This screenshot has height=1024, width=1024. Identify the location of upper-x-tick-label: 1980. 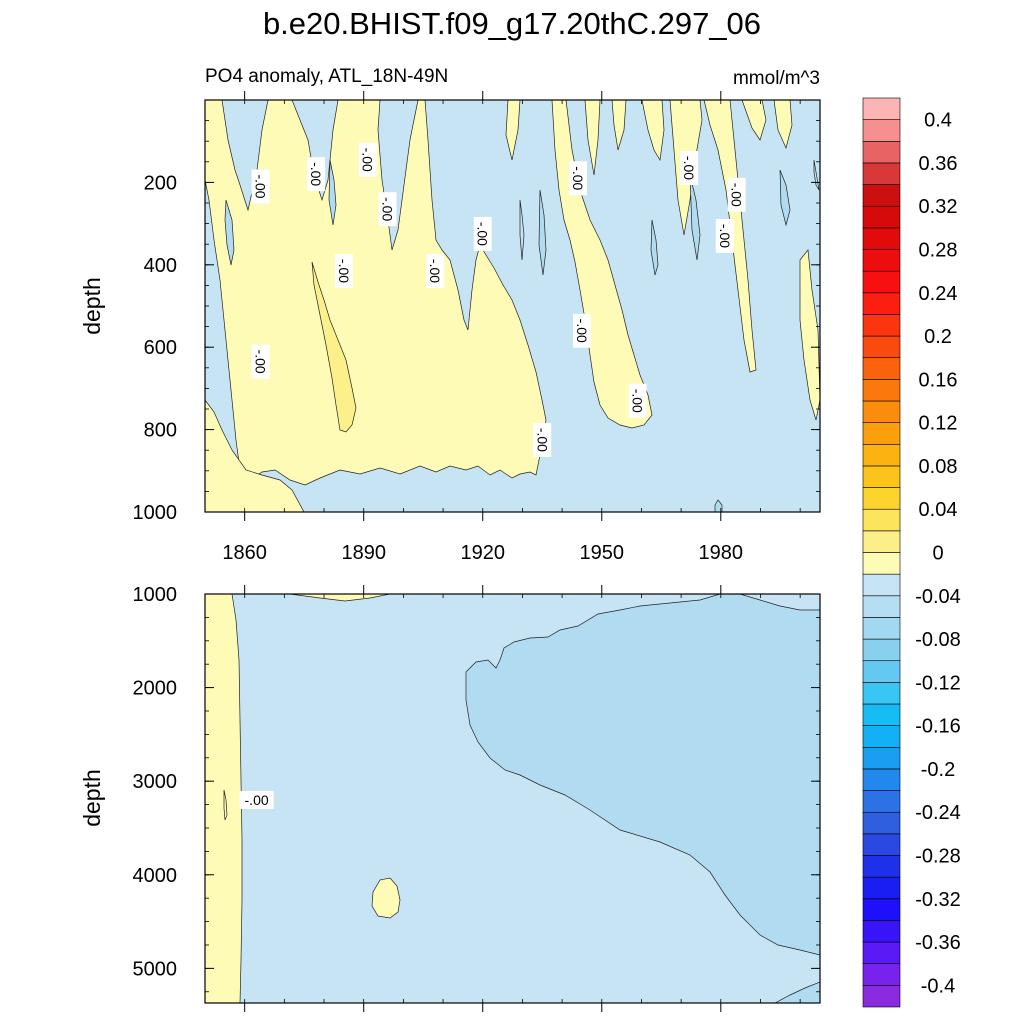
(721, 553).